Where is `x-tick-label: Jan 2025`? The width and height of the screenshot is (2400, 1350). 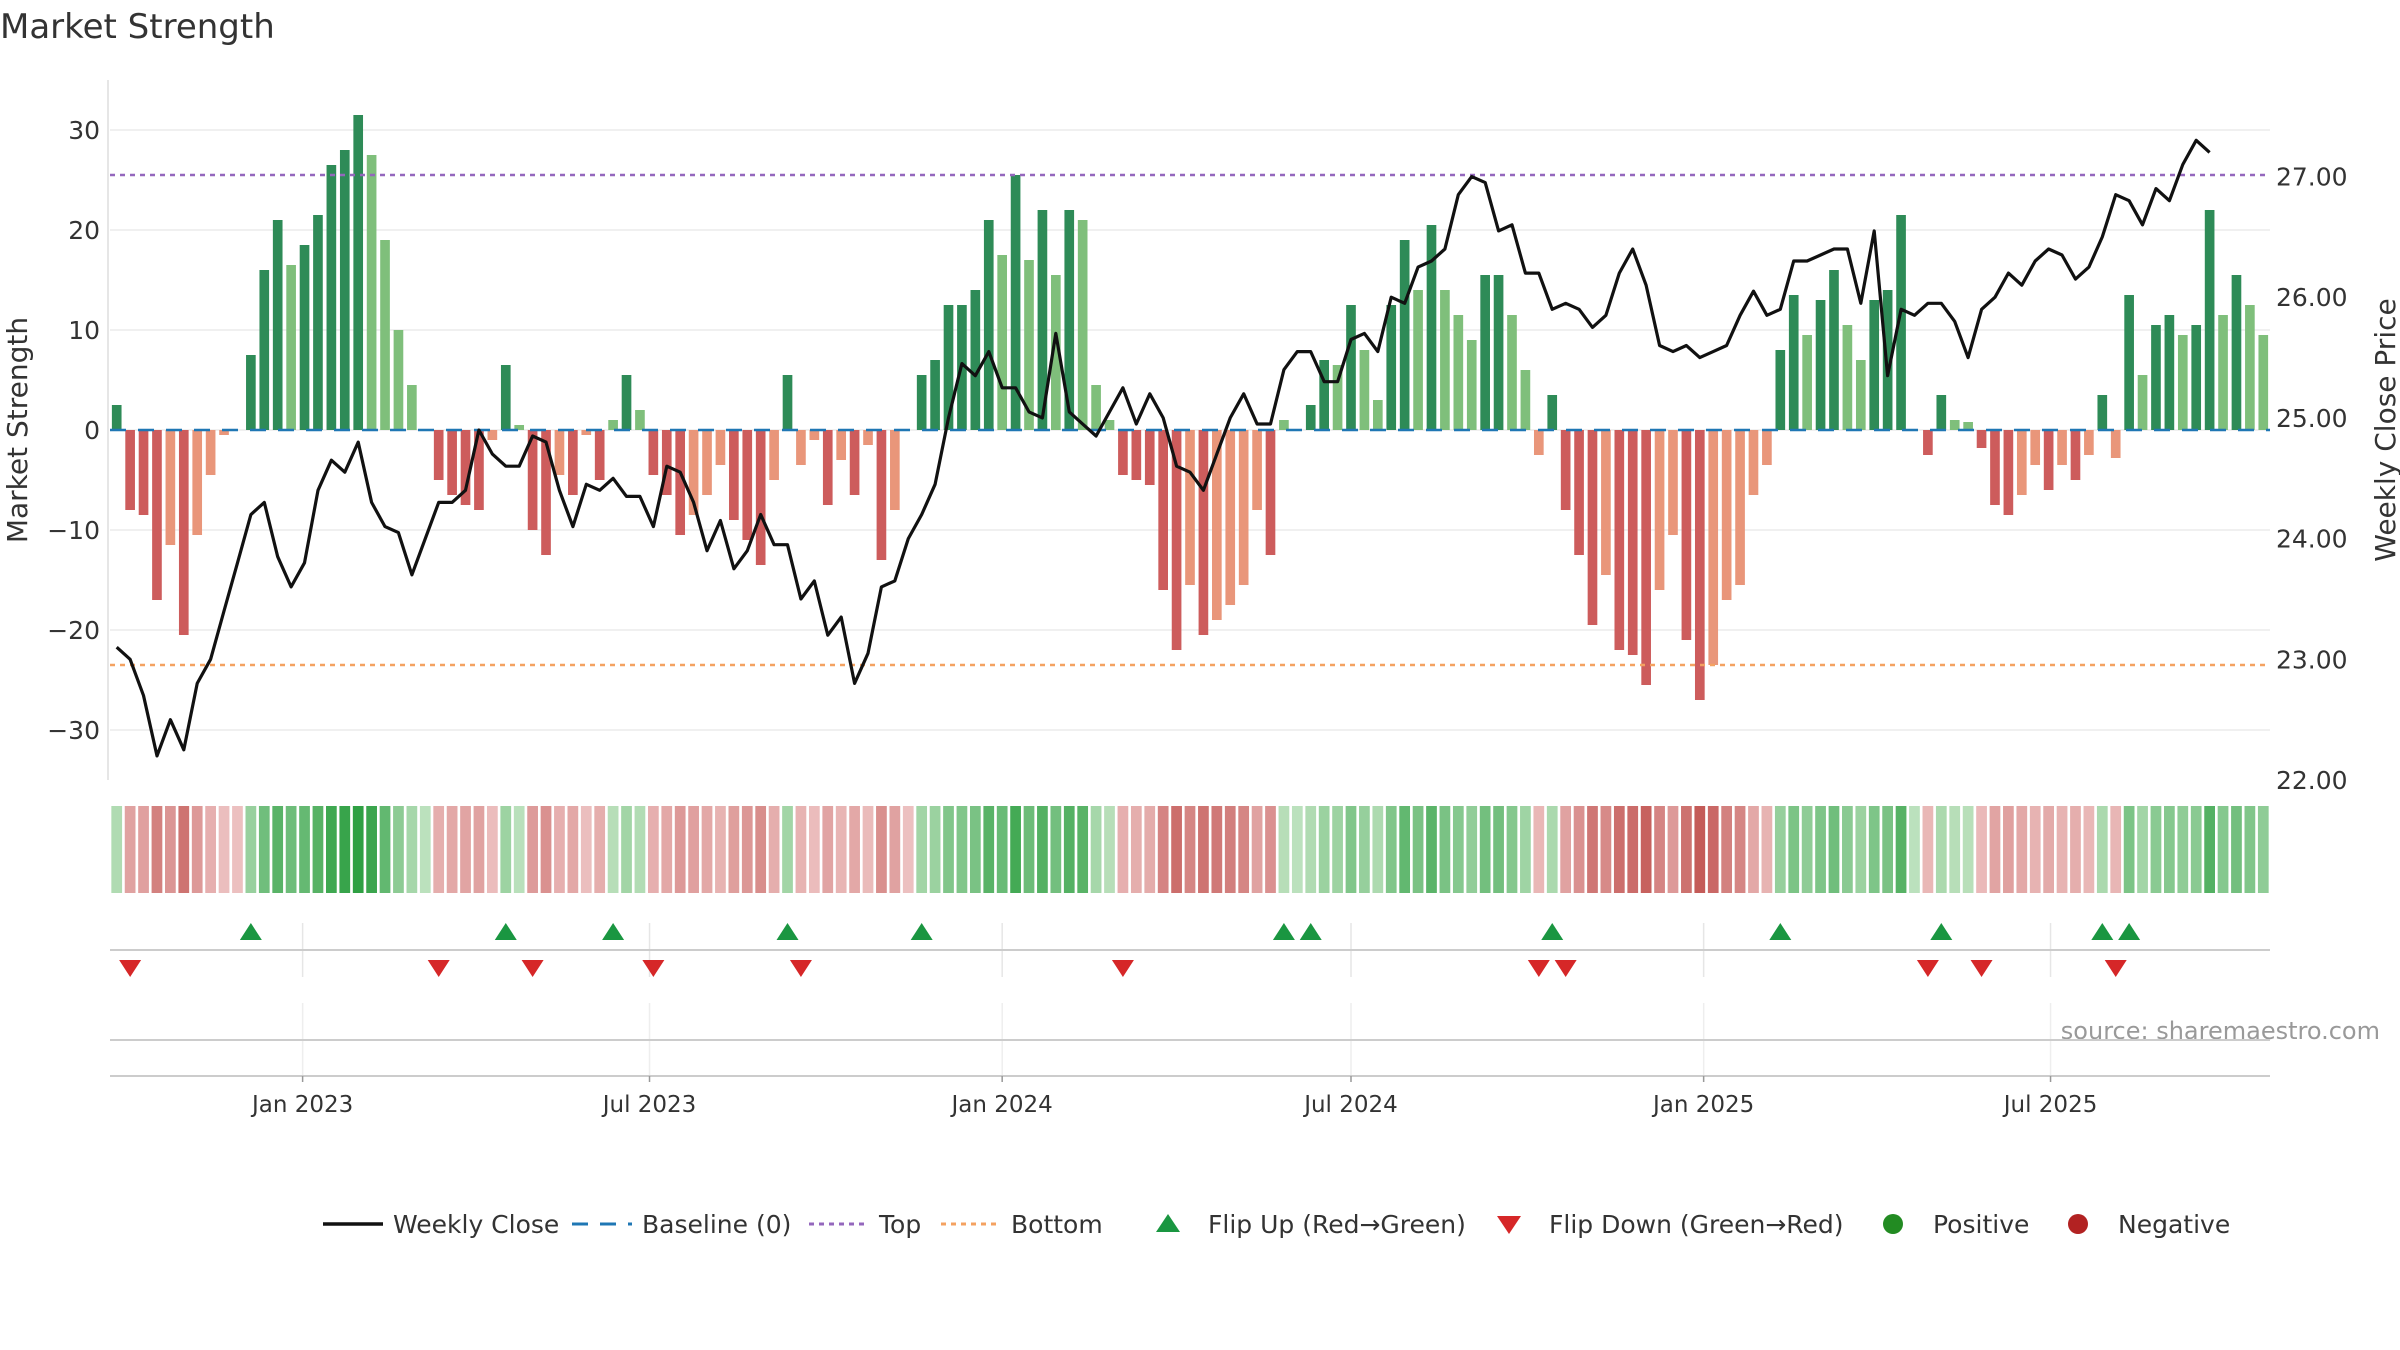 x-tick-label: Jan 2025 is located at coordinates (1702, 1105).